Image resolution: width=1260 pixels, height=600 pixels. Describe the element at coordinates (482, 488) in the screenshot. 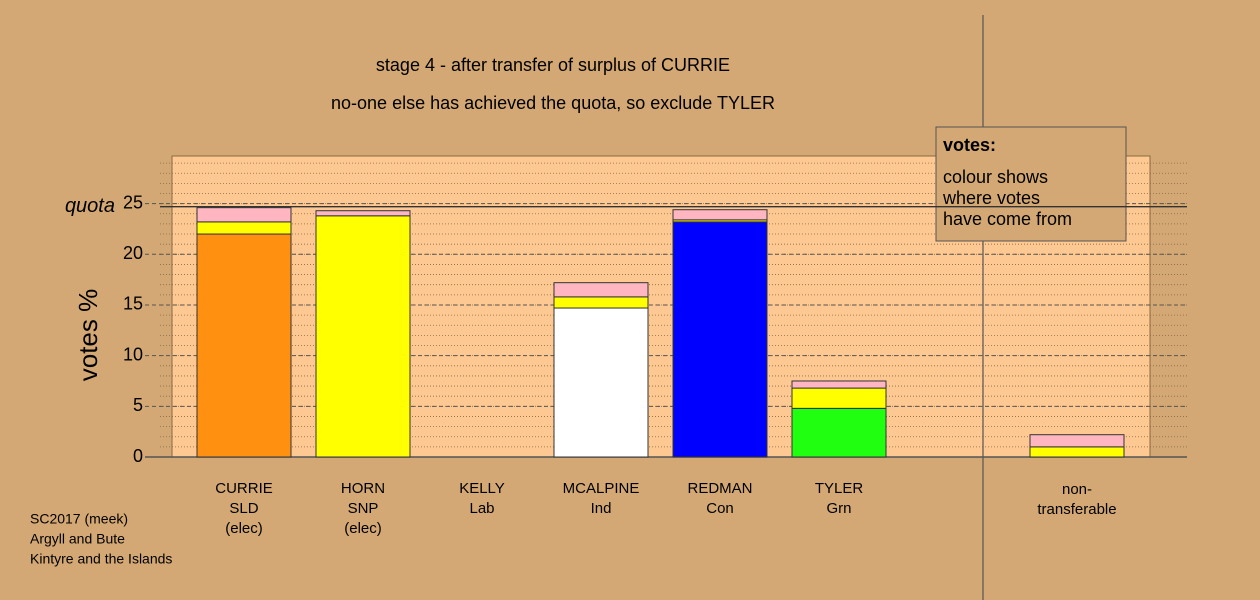

I see `x-tick-label: KELLY` at that location.